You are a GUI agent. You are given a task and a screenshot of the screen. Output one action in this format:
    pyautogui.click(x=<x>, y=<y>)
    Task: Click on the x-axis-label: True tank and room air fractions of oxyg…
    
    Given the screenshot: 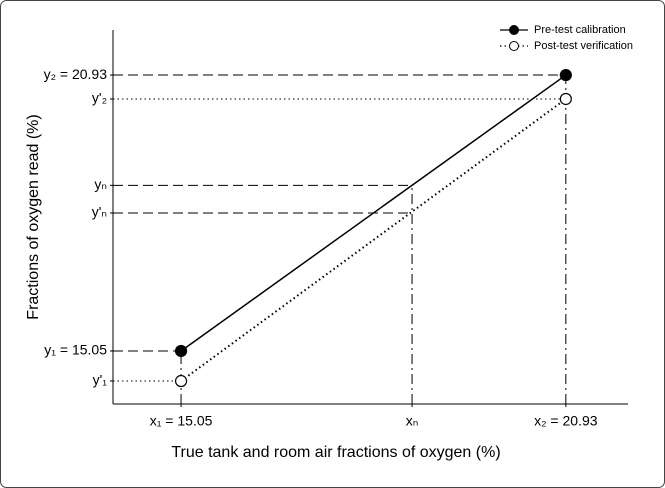 What is the action you would take?
    pyautogui.click(x=335, y=452)
    